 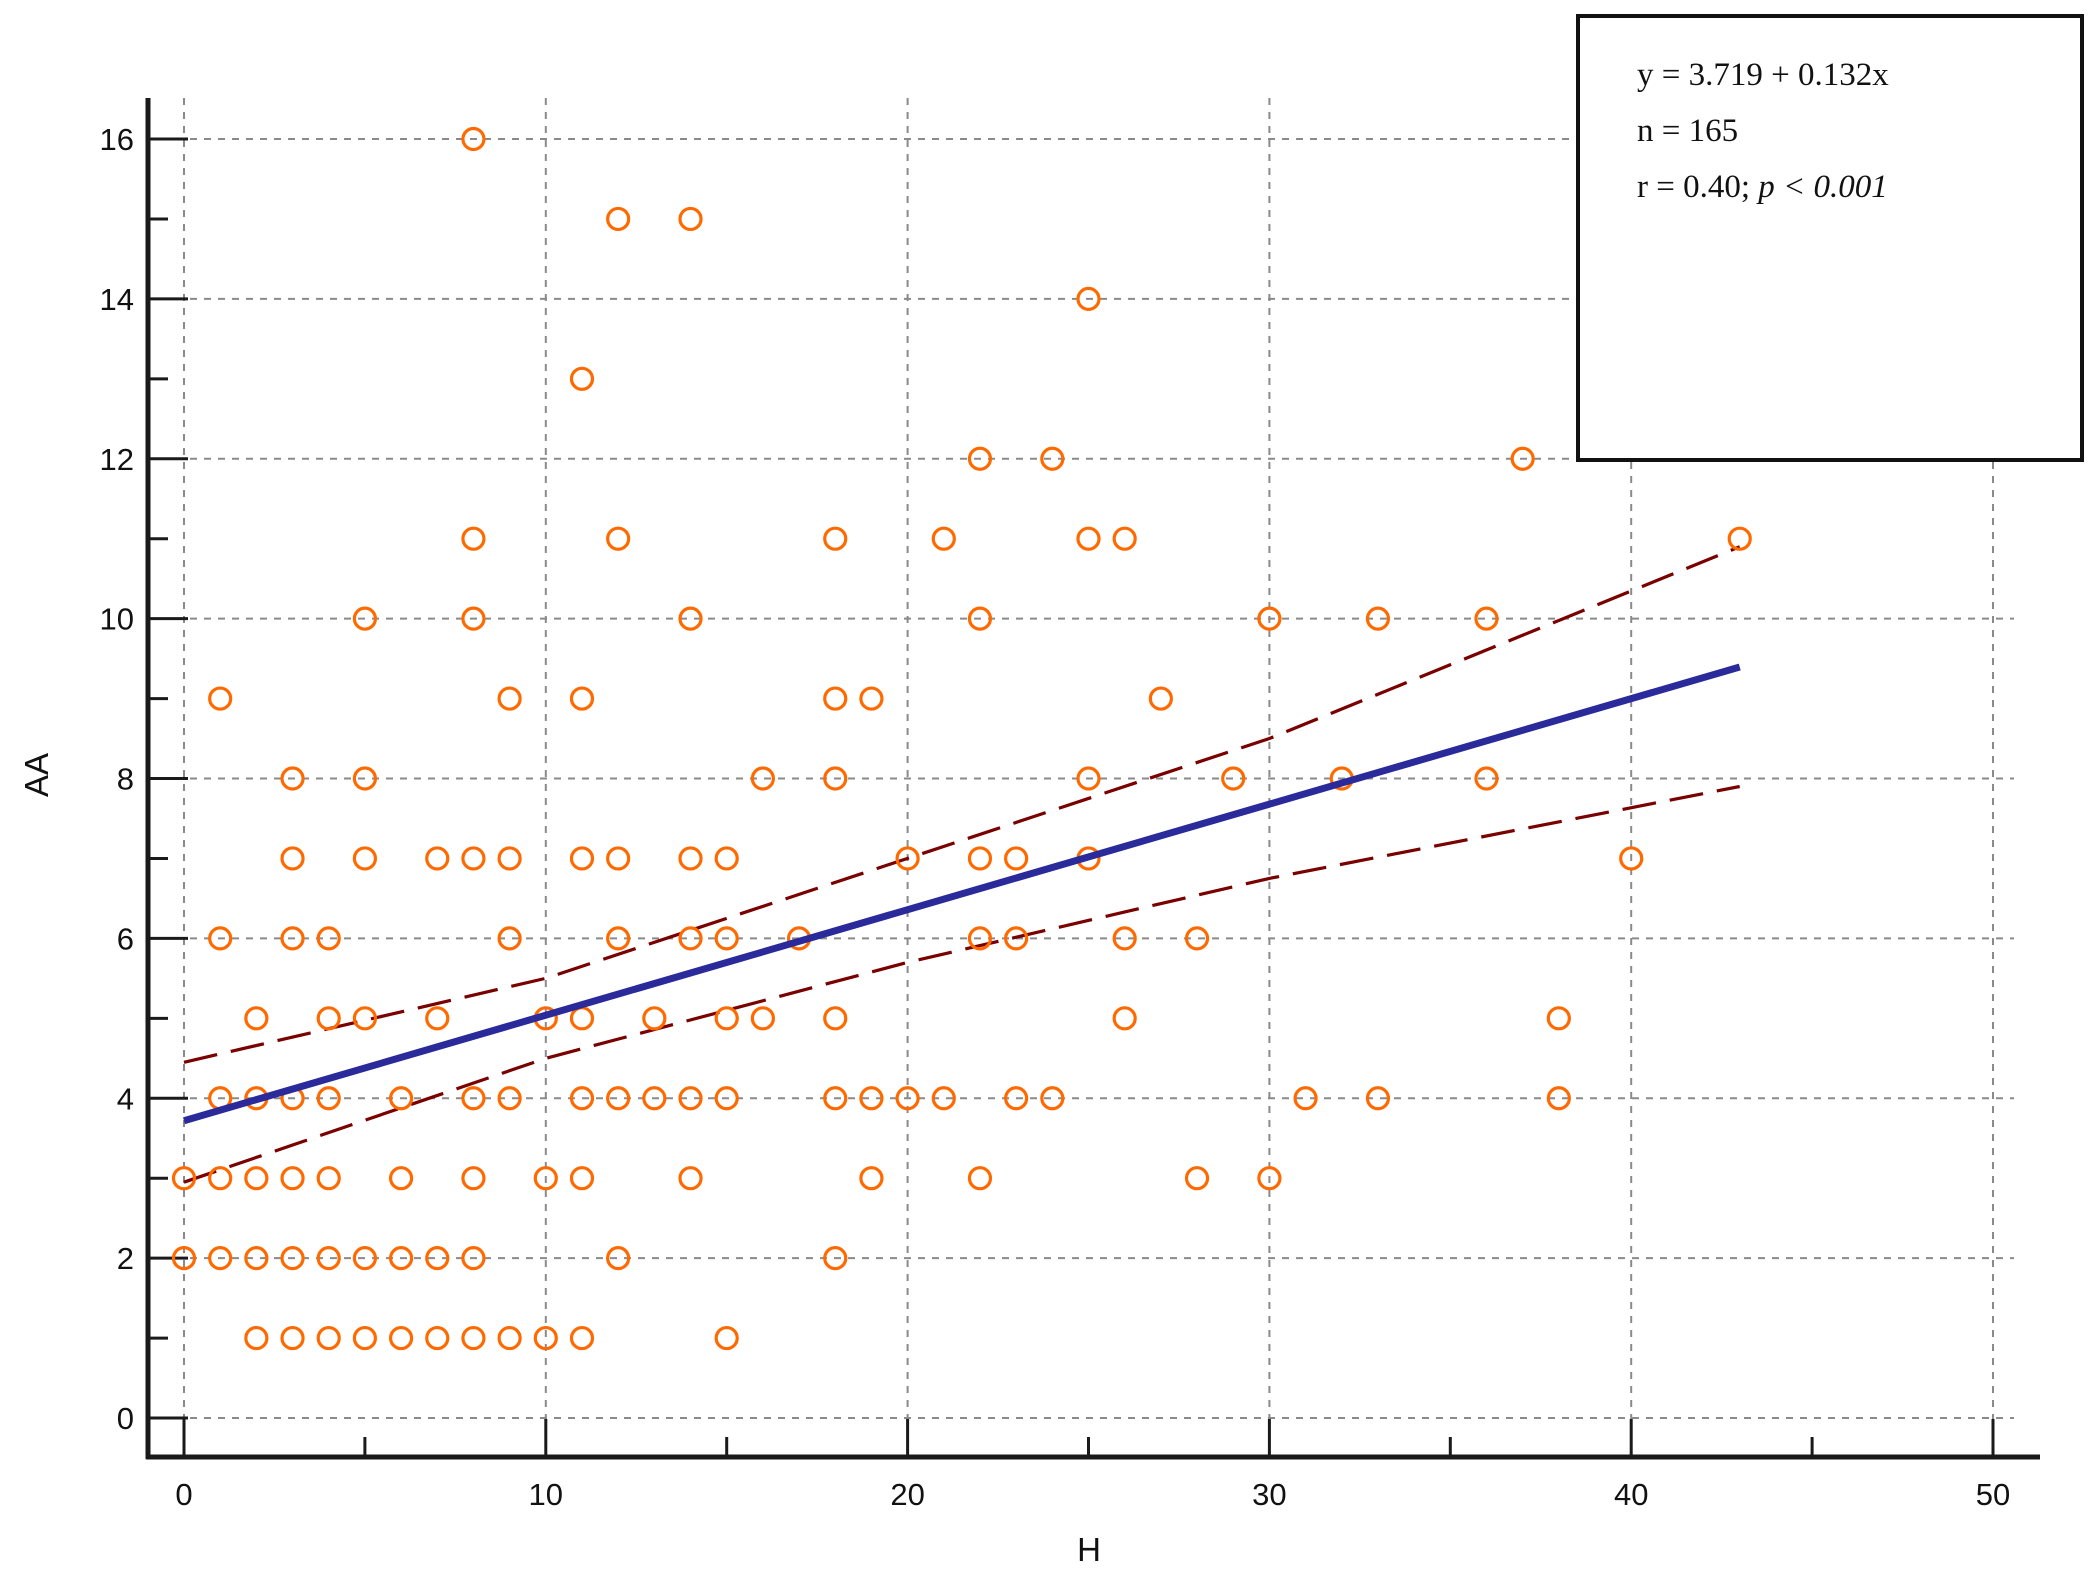 I want to click on x-tick-label: 40, so click(x=1631, y=1494).